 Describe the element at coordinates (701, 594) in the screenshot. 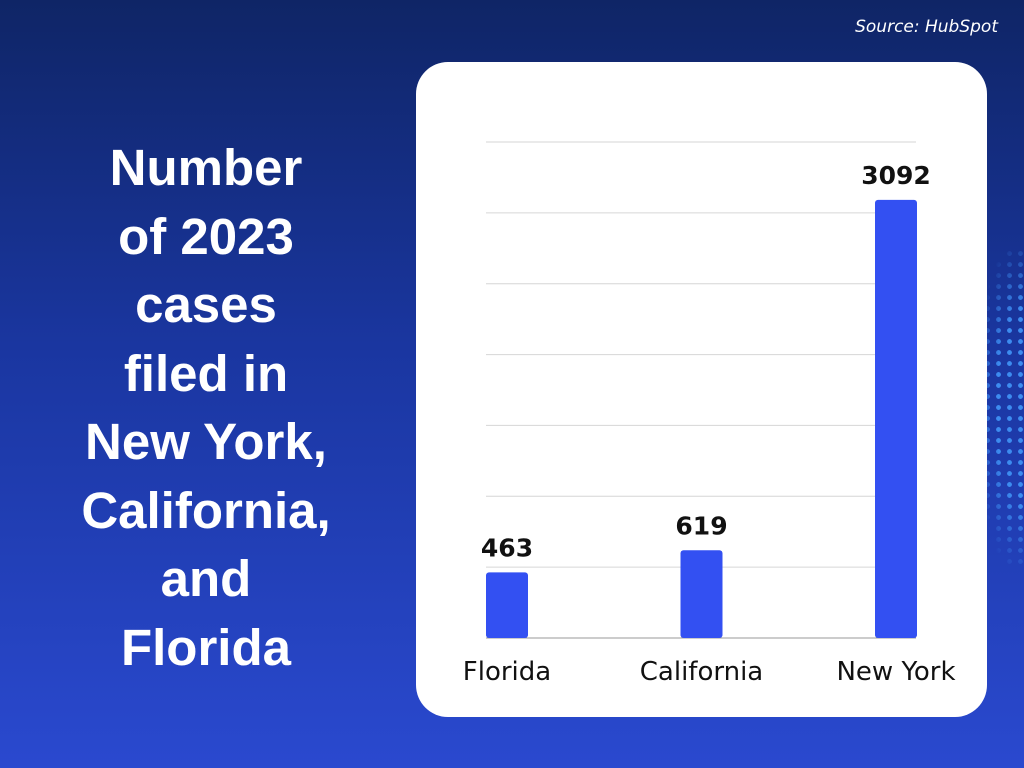

I see `bar-california` at that location.